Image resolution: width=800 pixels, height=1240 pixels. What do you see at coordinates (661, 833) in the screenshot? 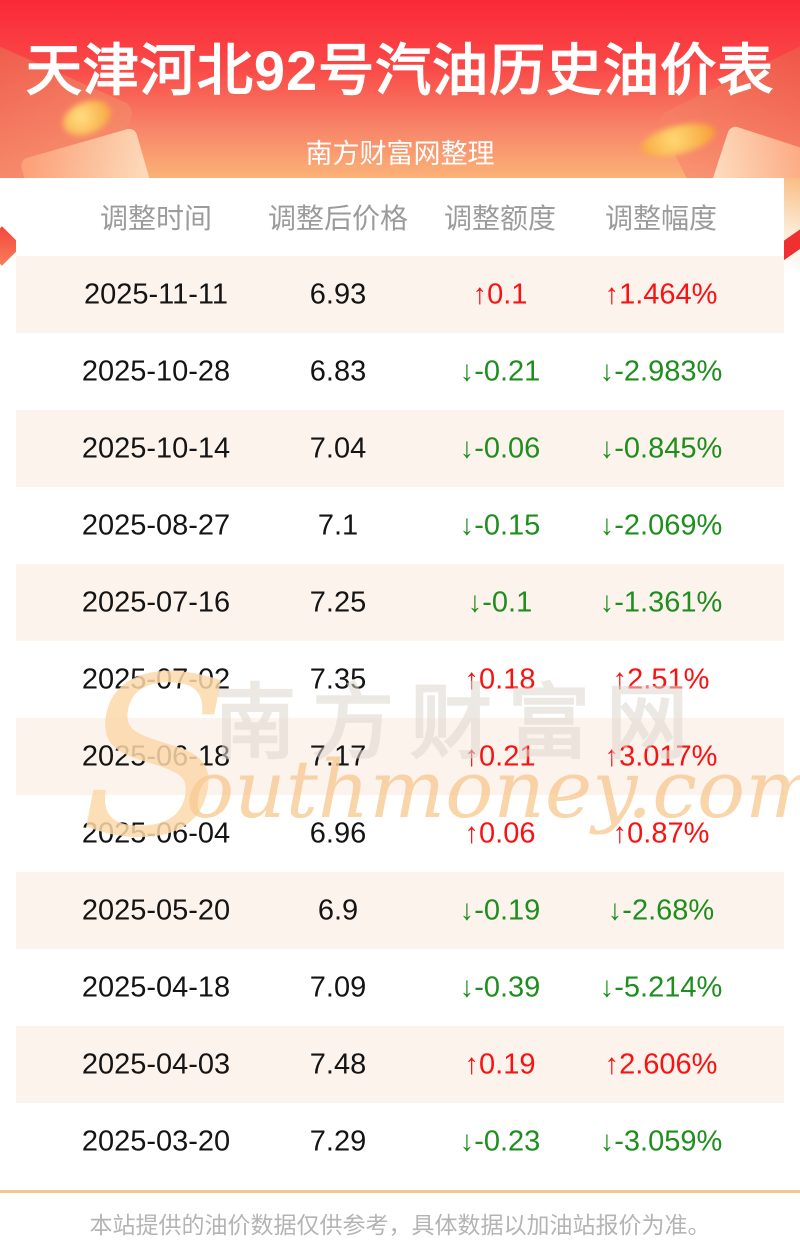
I see `cell-pct: ↑0.87%` at bounding box center [661, 833].